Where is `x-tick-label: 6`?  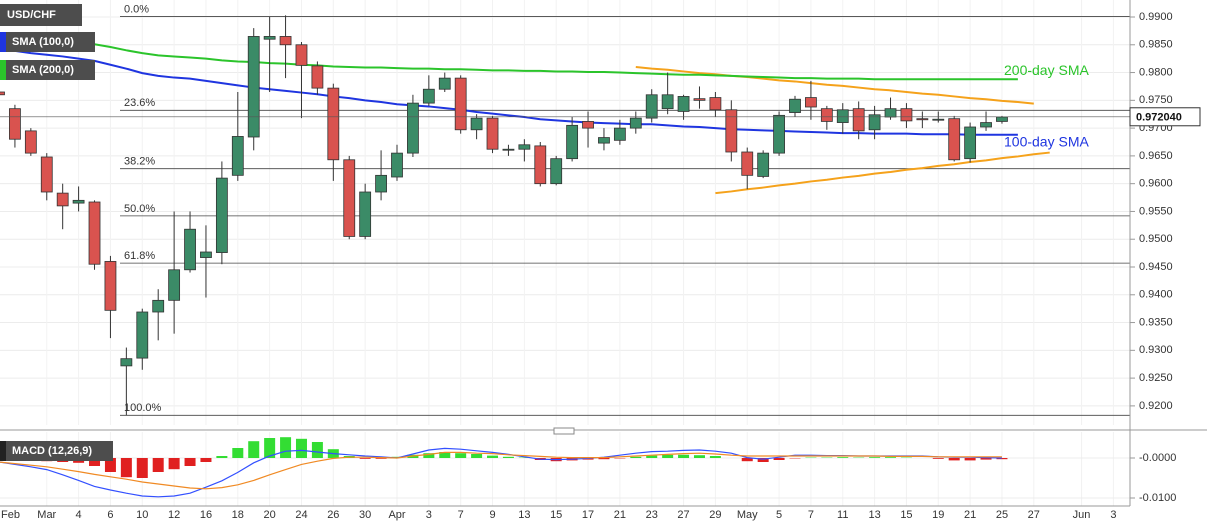
x-tick-label: 6 is located at coordinates (110, 515).